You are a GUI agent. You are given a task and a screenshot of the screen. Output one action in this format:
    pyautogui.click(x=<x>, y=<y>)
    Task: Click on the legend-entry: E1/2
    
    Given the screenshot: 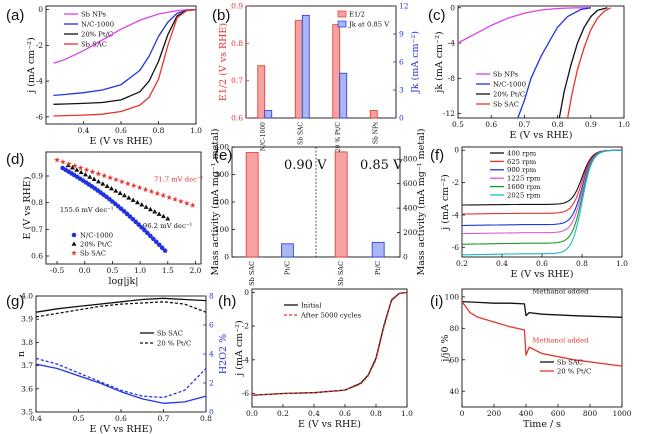 What is the action you would take?
    pyautogui.click(x=357, y=15)
    